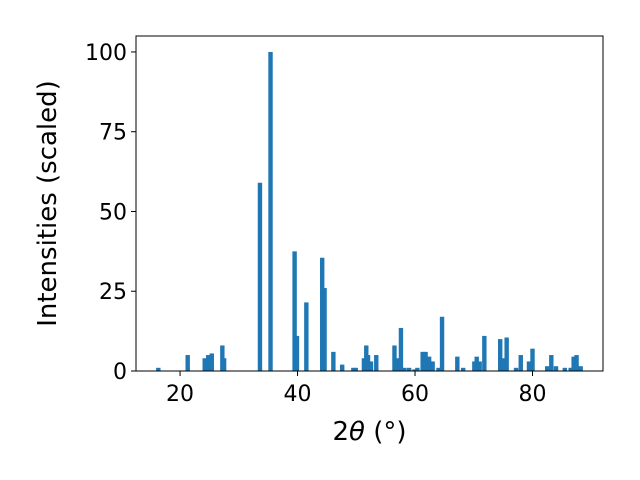  What do you see at coordinates (120, 372) in the screenshot?
I see `y-tick-label: 0` at bounding box center [120, 372].